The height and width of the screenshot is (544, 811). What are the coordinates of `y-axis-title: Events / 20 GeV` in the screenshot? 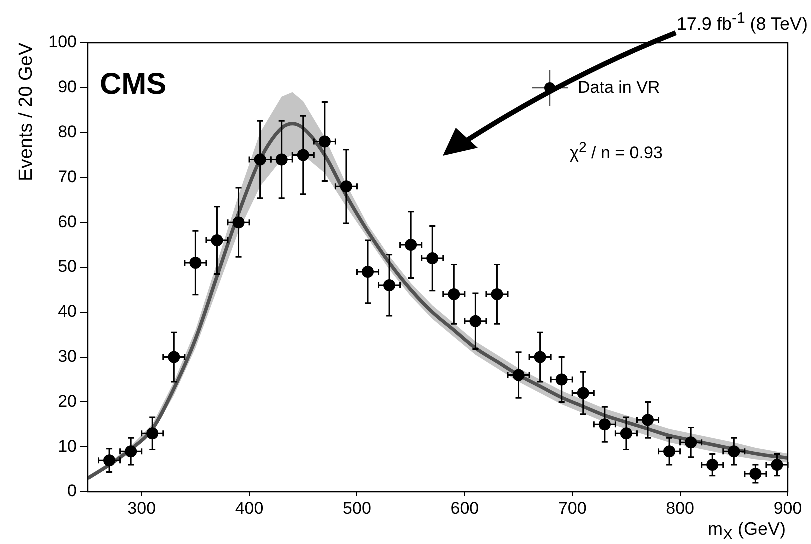 It's located at (27, 112).